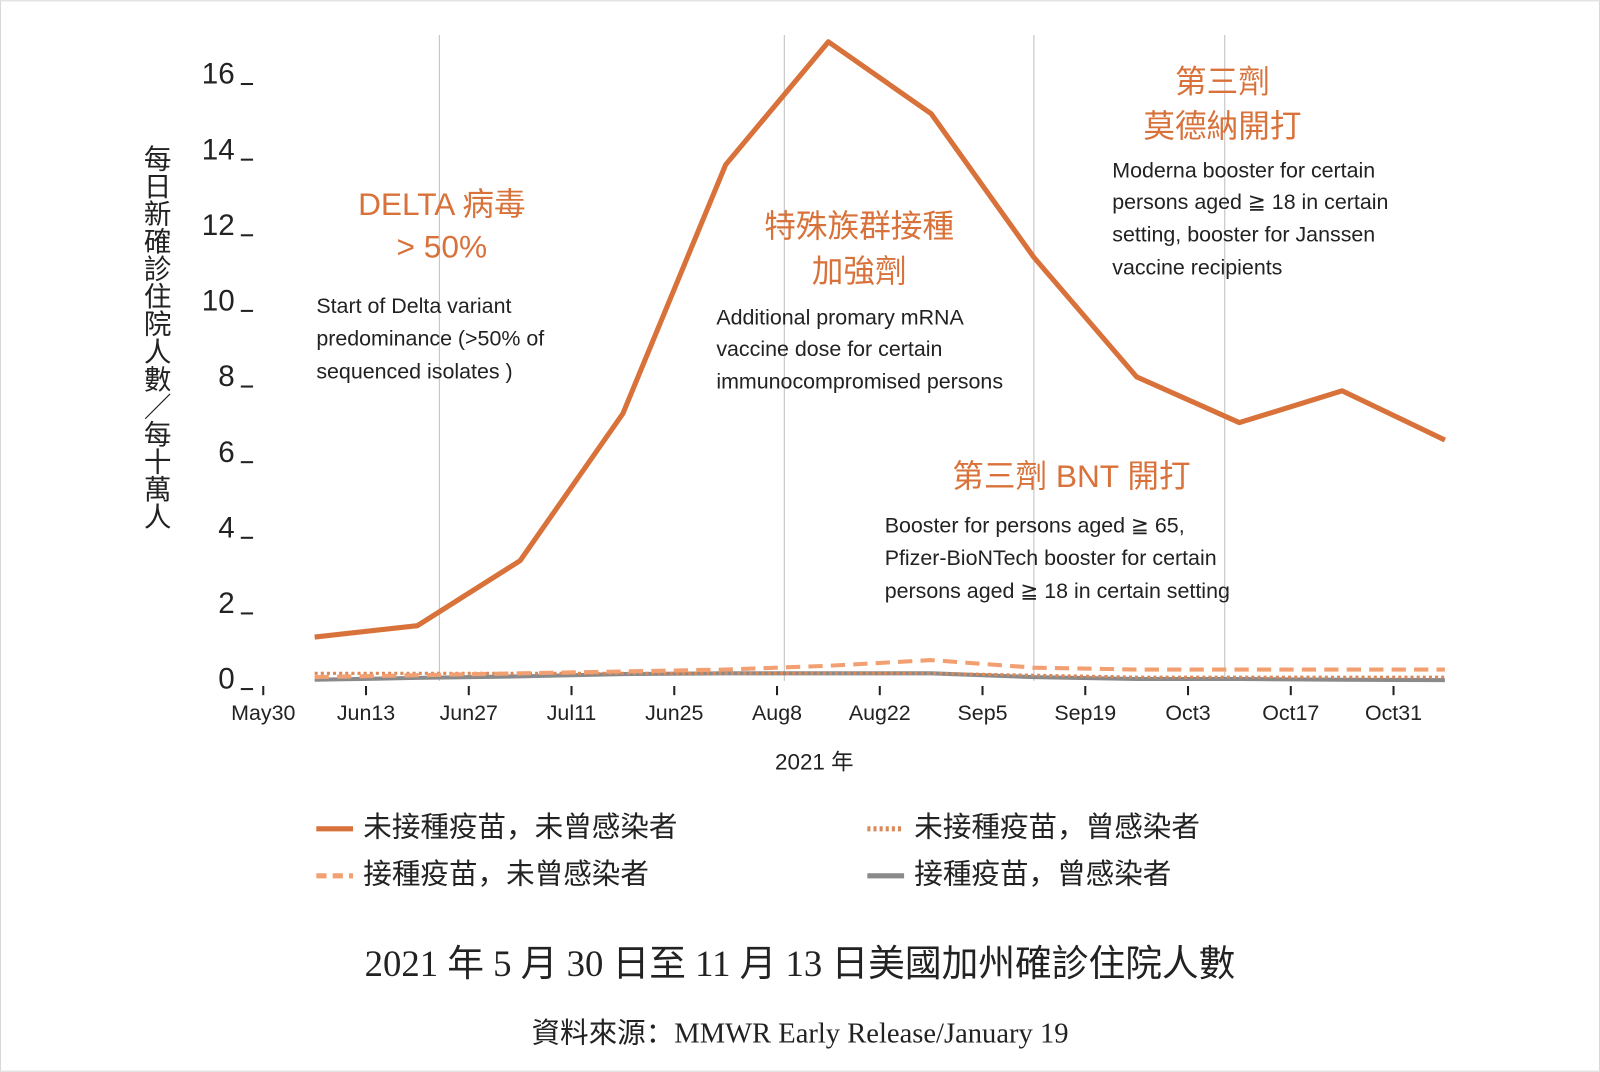  Describe the element at coordinates (263, 713) in the screenshot. I see `x-tick-label: May30` at that location.